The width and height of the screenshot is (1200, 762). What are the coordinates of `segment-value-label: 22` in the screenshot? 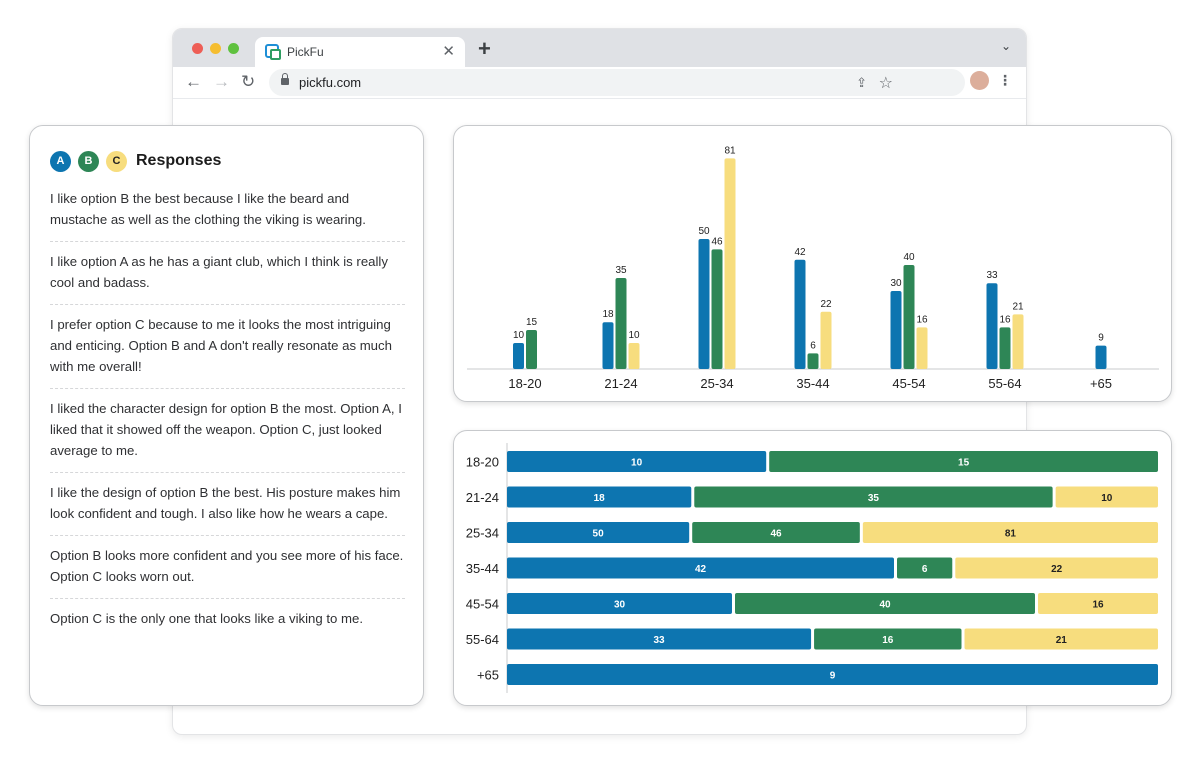 It's located at (1057, 569).